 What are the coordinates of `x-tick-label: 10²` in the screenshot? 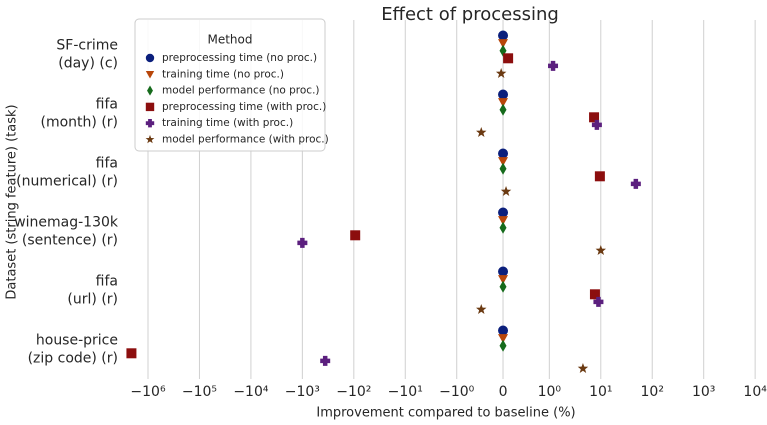 It's located at (652, 392).